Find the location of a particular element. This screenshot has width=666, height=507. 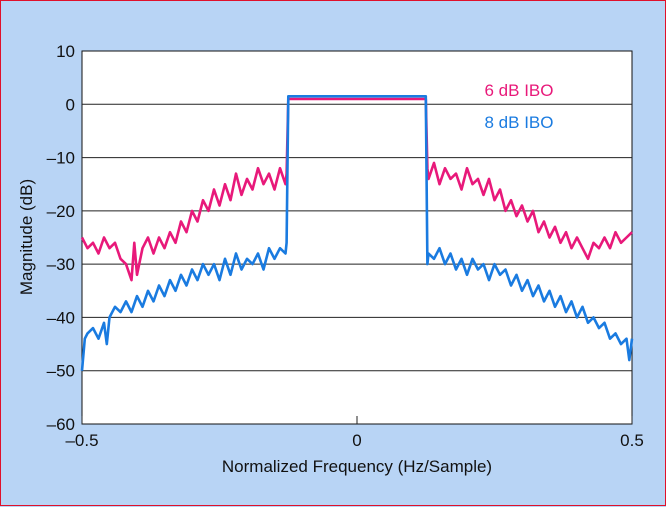

y-tick-label: –40 is located at coordinates (61, 317).